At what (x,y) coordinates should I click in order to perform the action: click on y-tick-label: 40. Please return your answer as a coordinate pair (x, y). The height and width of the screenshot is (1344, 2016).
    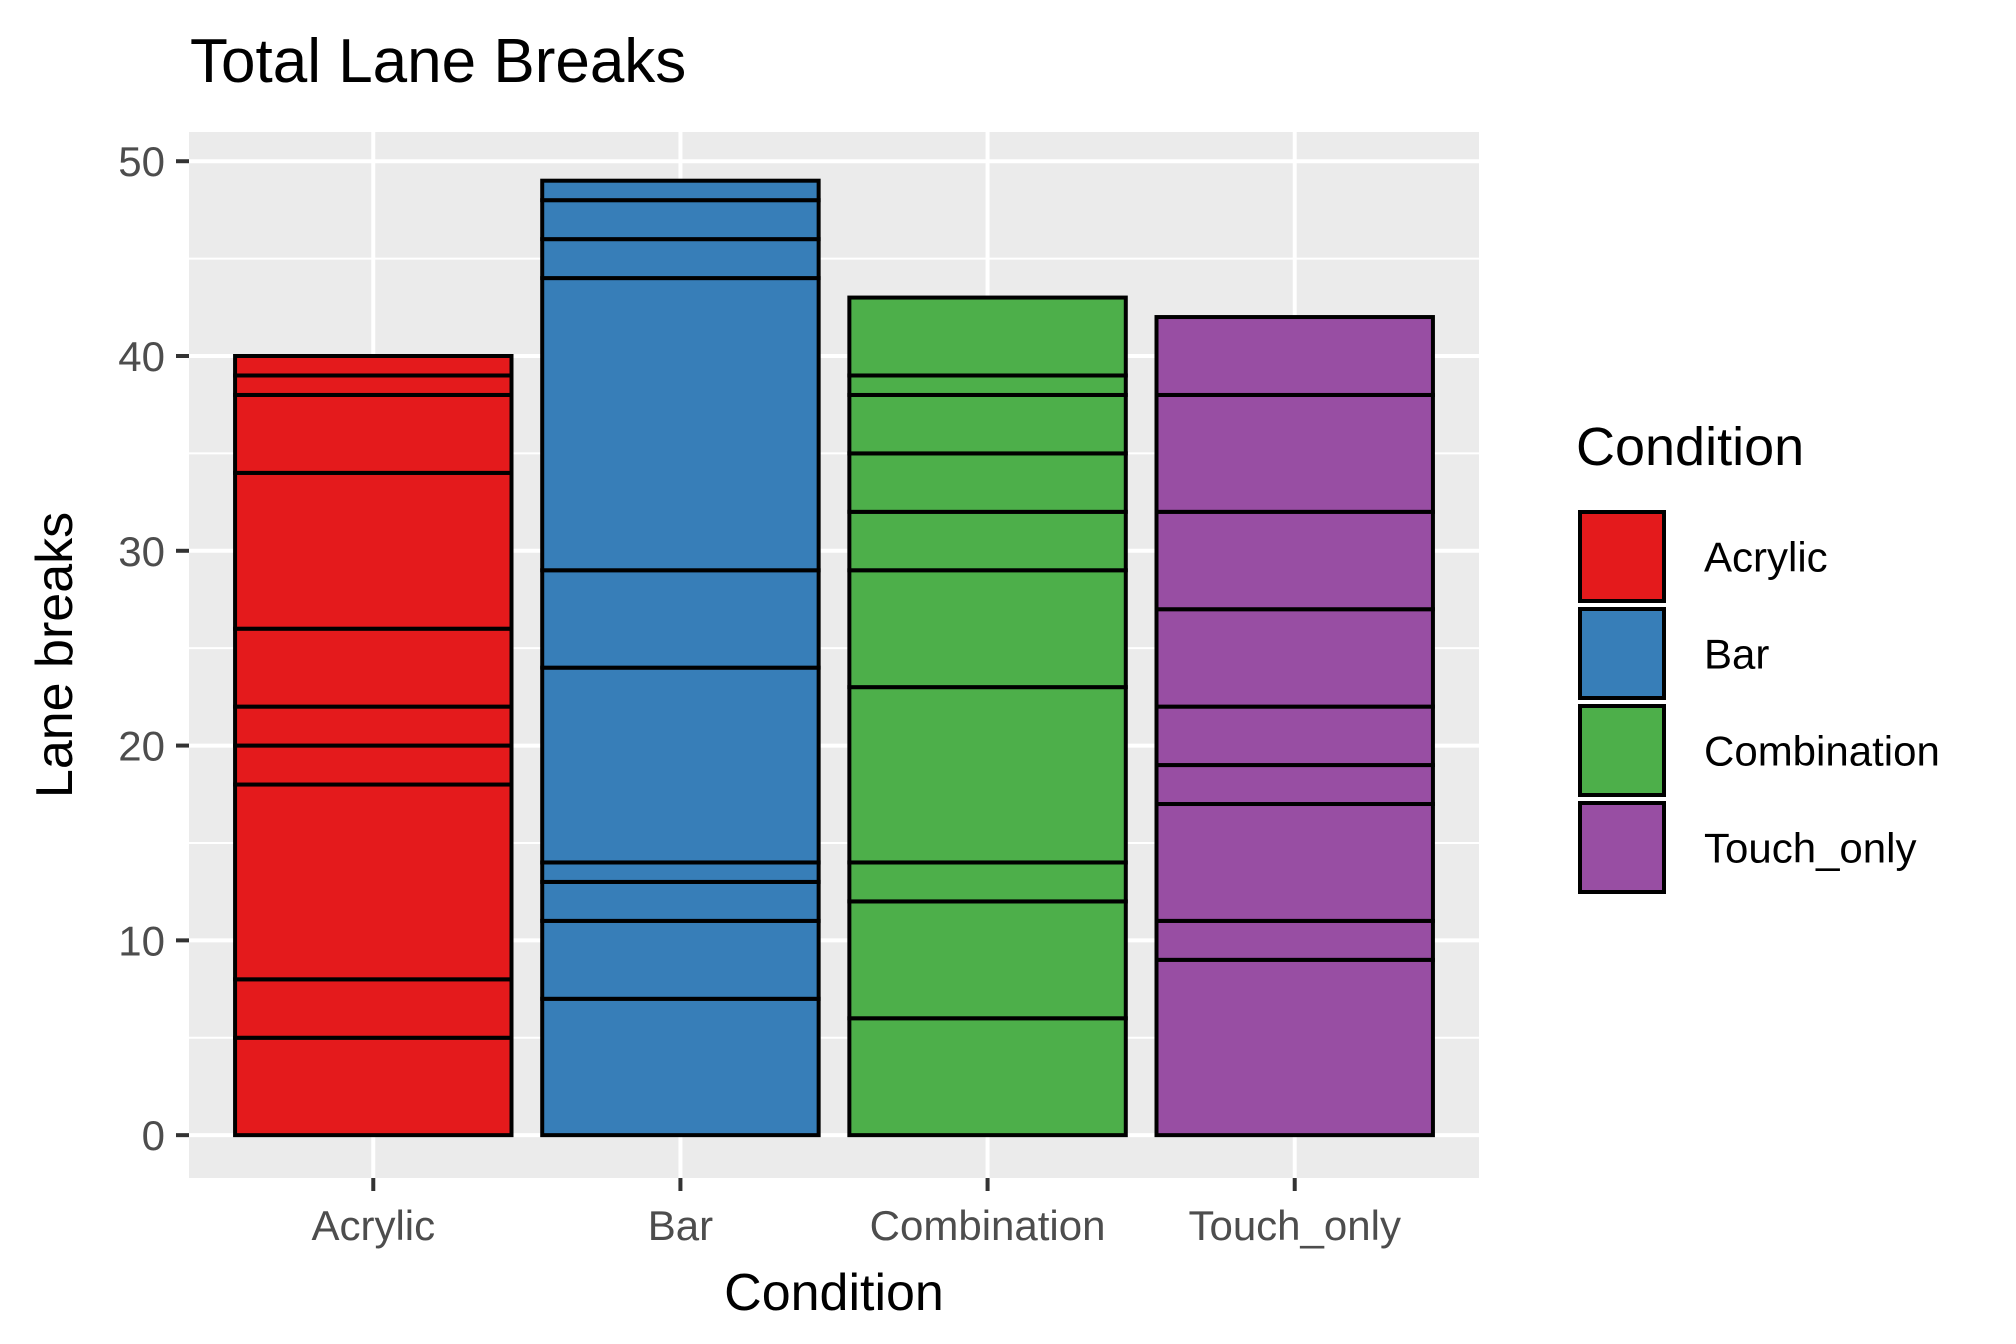
    Looking at the image, I should click on (141, 356).